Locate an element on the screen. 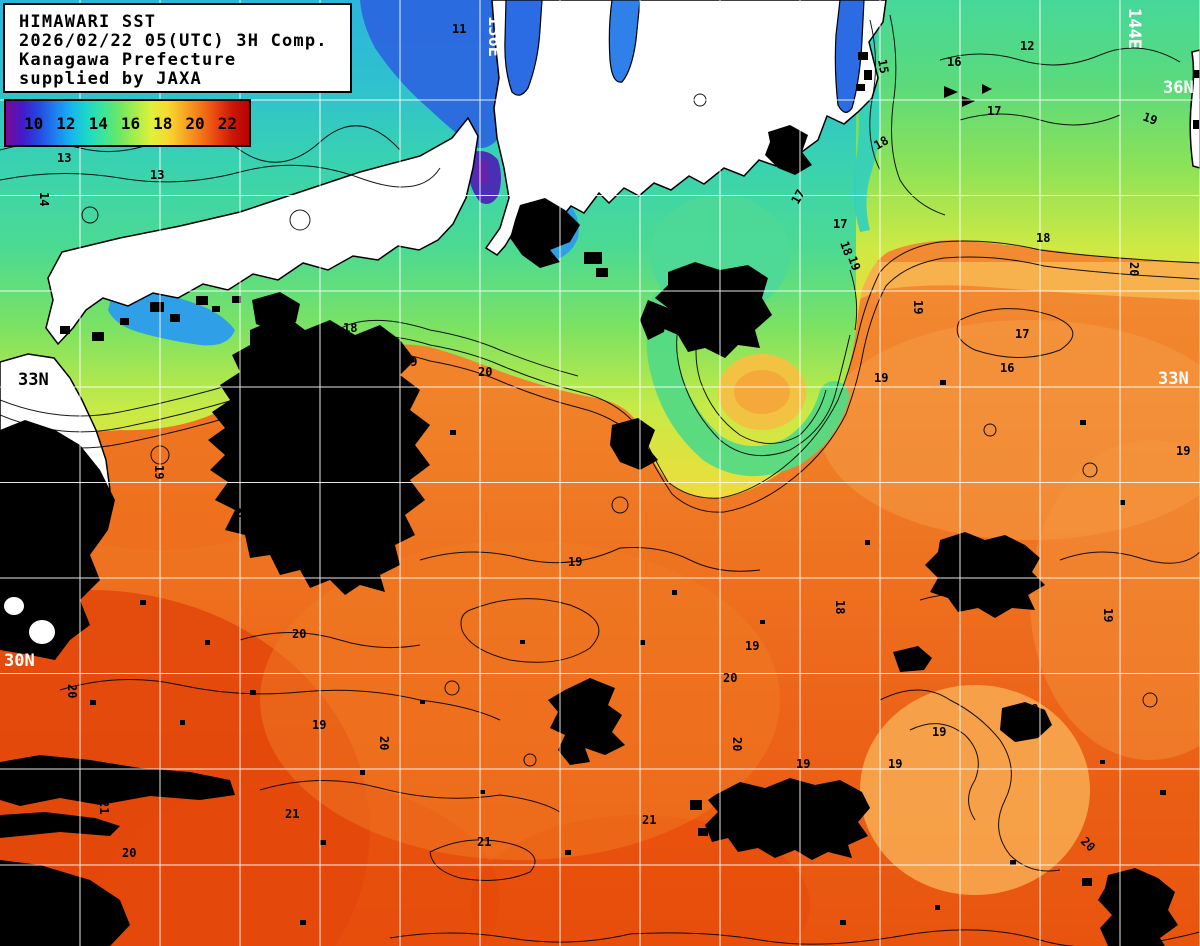  grid-coordinate-label: 30N is located at coordinates (19, 661).